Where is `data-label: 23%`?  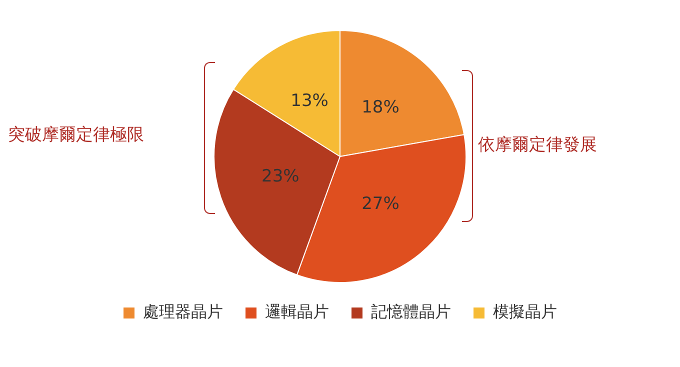 data-label: 23% is located at coordinates (280, 176).